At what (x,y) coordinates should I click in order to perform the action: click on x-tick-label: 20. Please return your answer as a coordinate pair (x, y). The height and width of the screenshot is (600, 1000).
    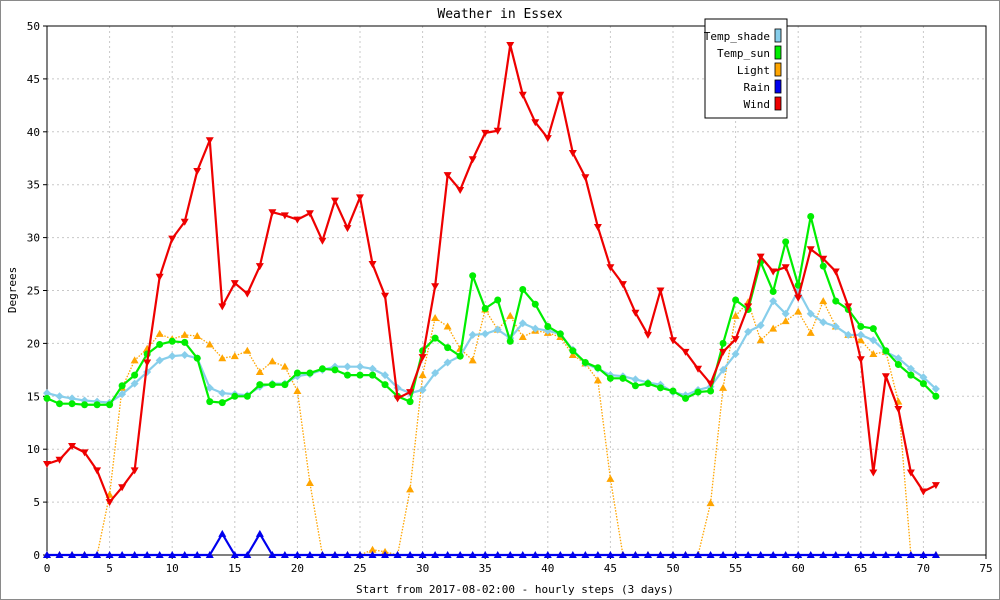
    Looking at the image, I should click on (297, 568).